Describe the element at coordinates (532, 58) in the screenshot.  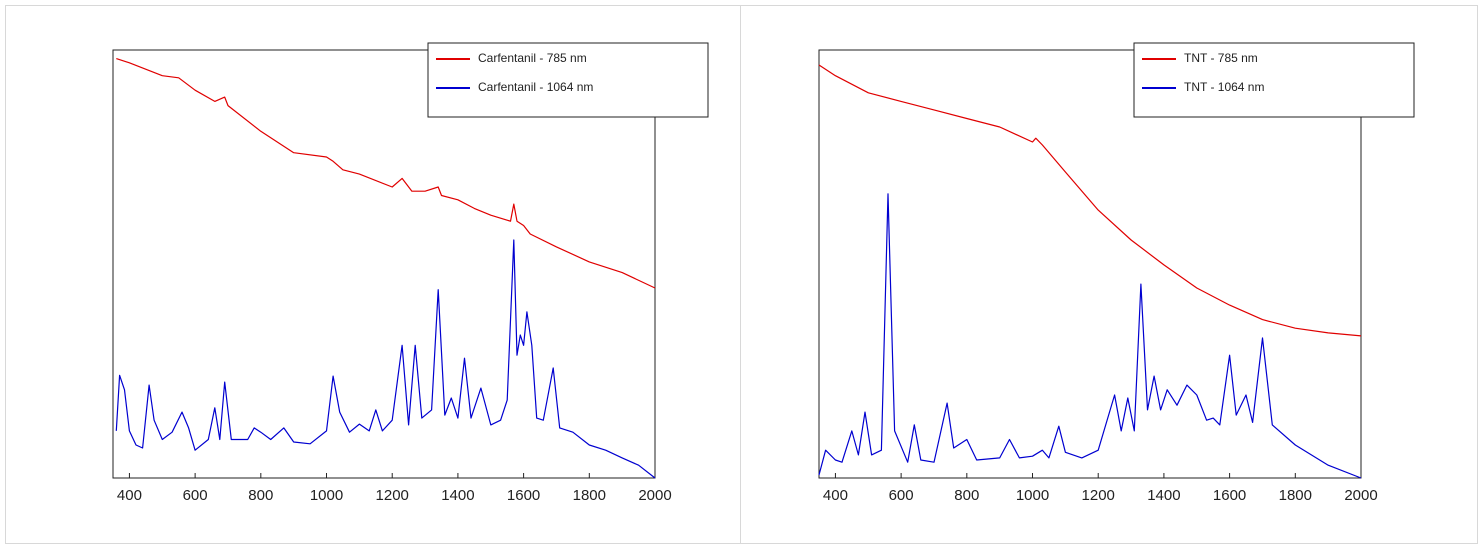
I see `legend-label: Carfentanil - 785 nm` at that location.